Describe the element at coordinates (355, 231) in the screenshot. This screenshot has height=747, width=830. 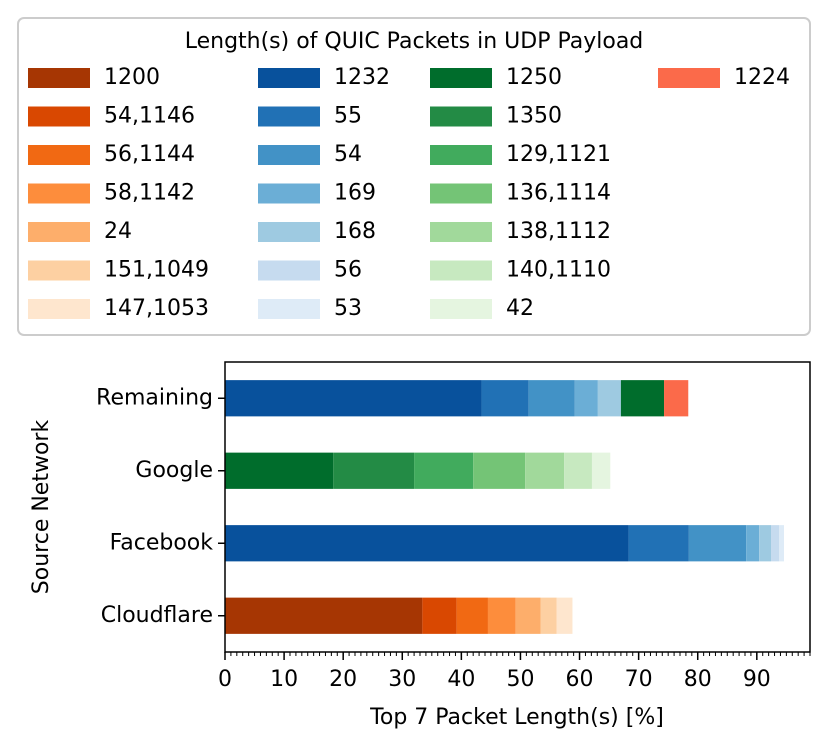
I see `legend-label: 168` at that location.